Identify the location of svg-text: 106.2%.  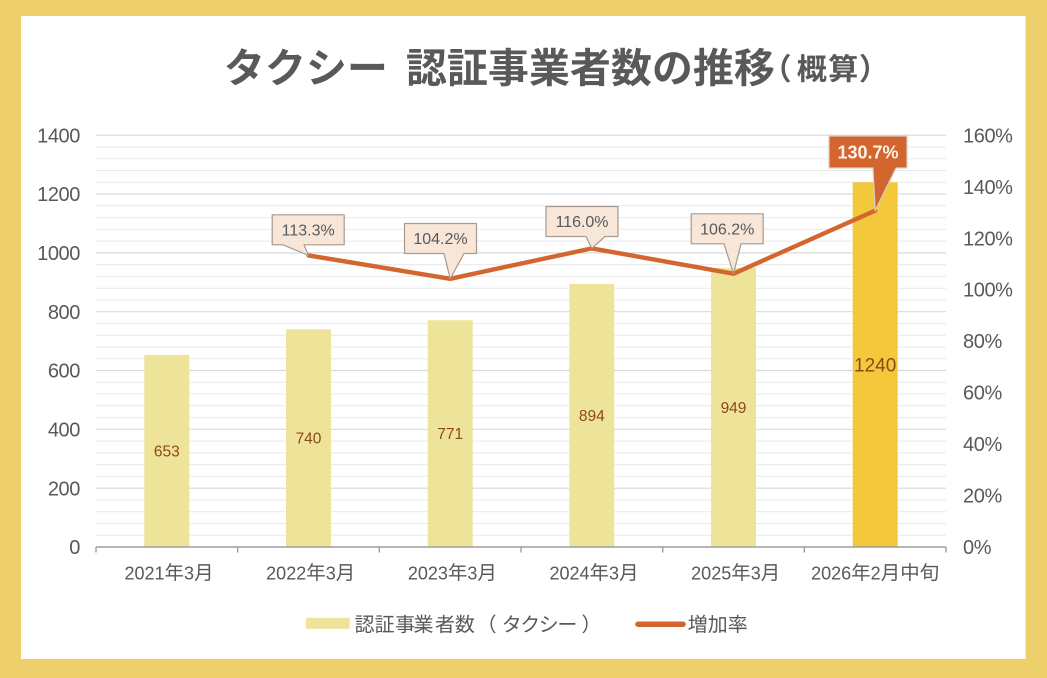
(727, 230).